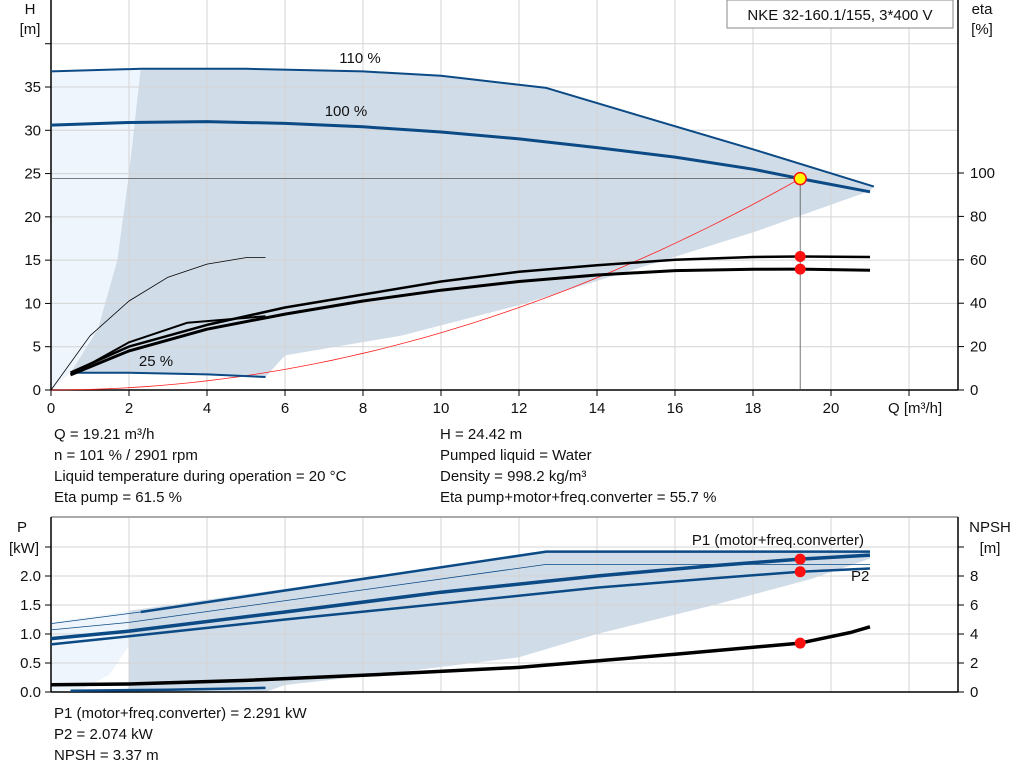  I want to click on y-tick-label: 20, so click(32, 217).